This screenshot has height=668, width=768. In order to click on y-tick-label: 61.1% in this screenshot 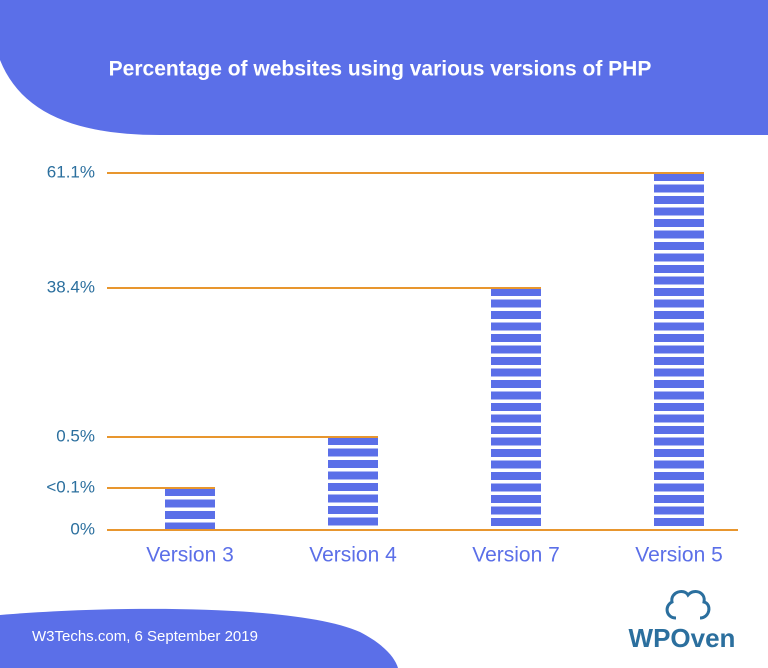, I will do `click(71, 171)`.